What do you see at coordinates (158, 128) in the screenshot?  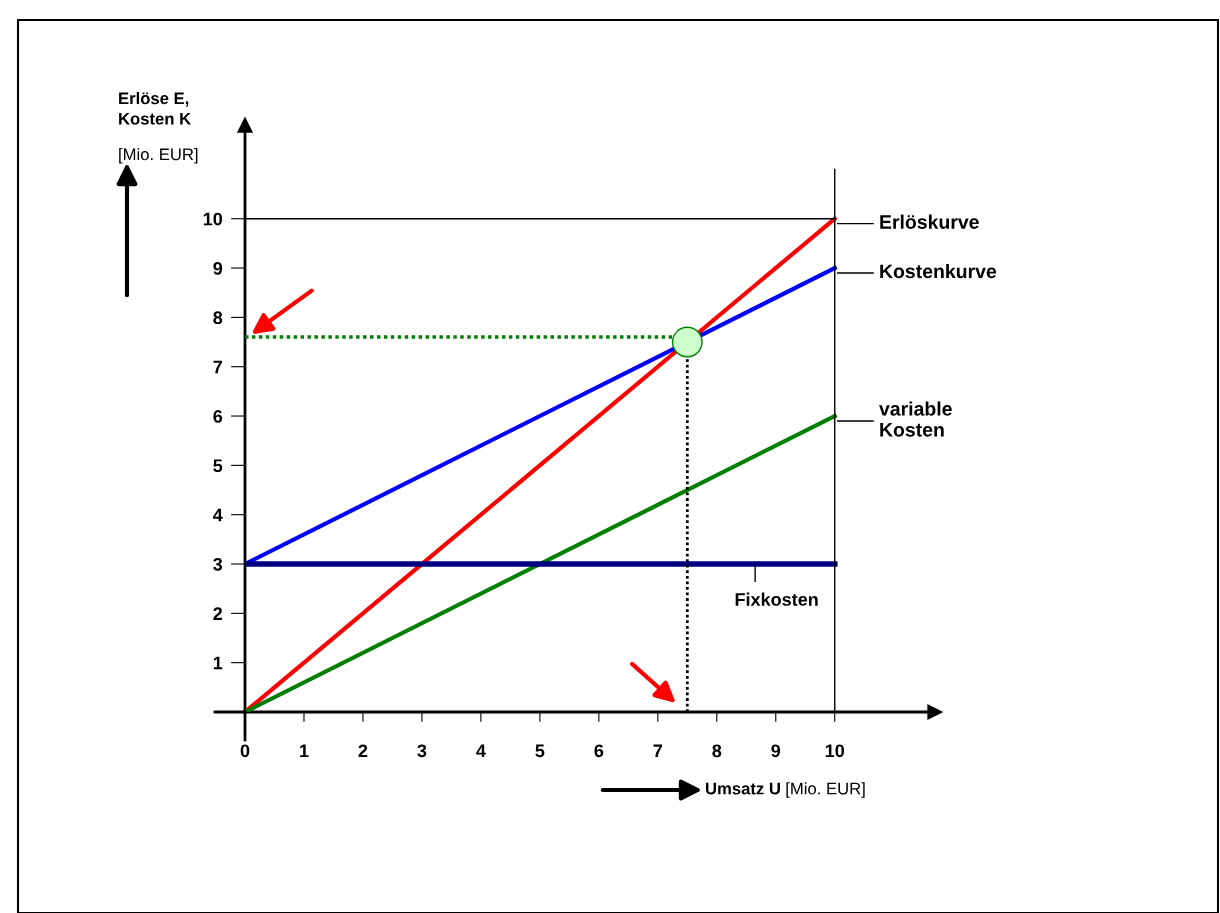 I see `text: Erlöse E, Kosten K [Mio. EUR]` at bounding box center [158, 128].